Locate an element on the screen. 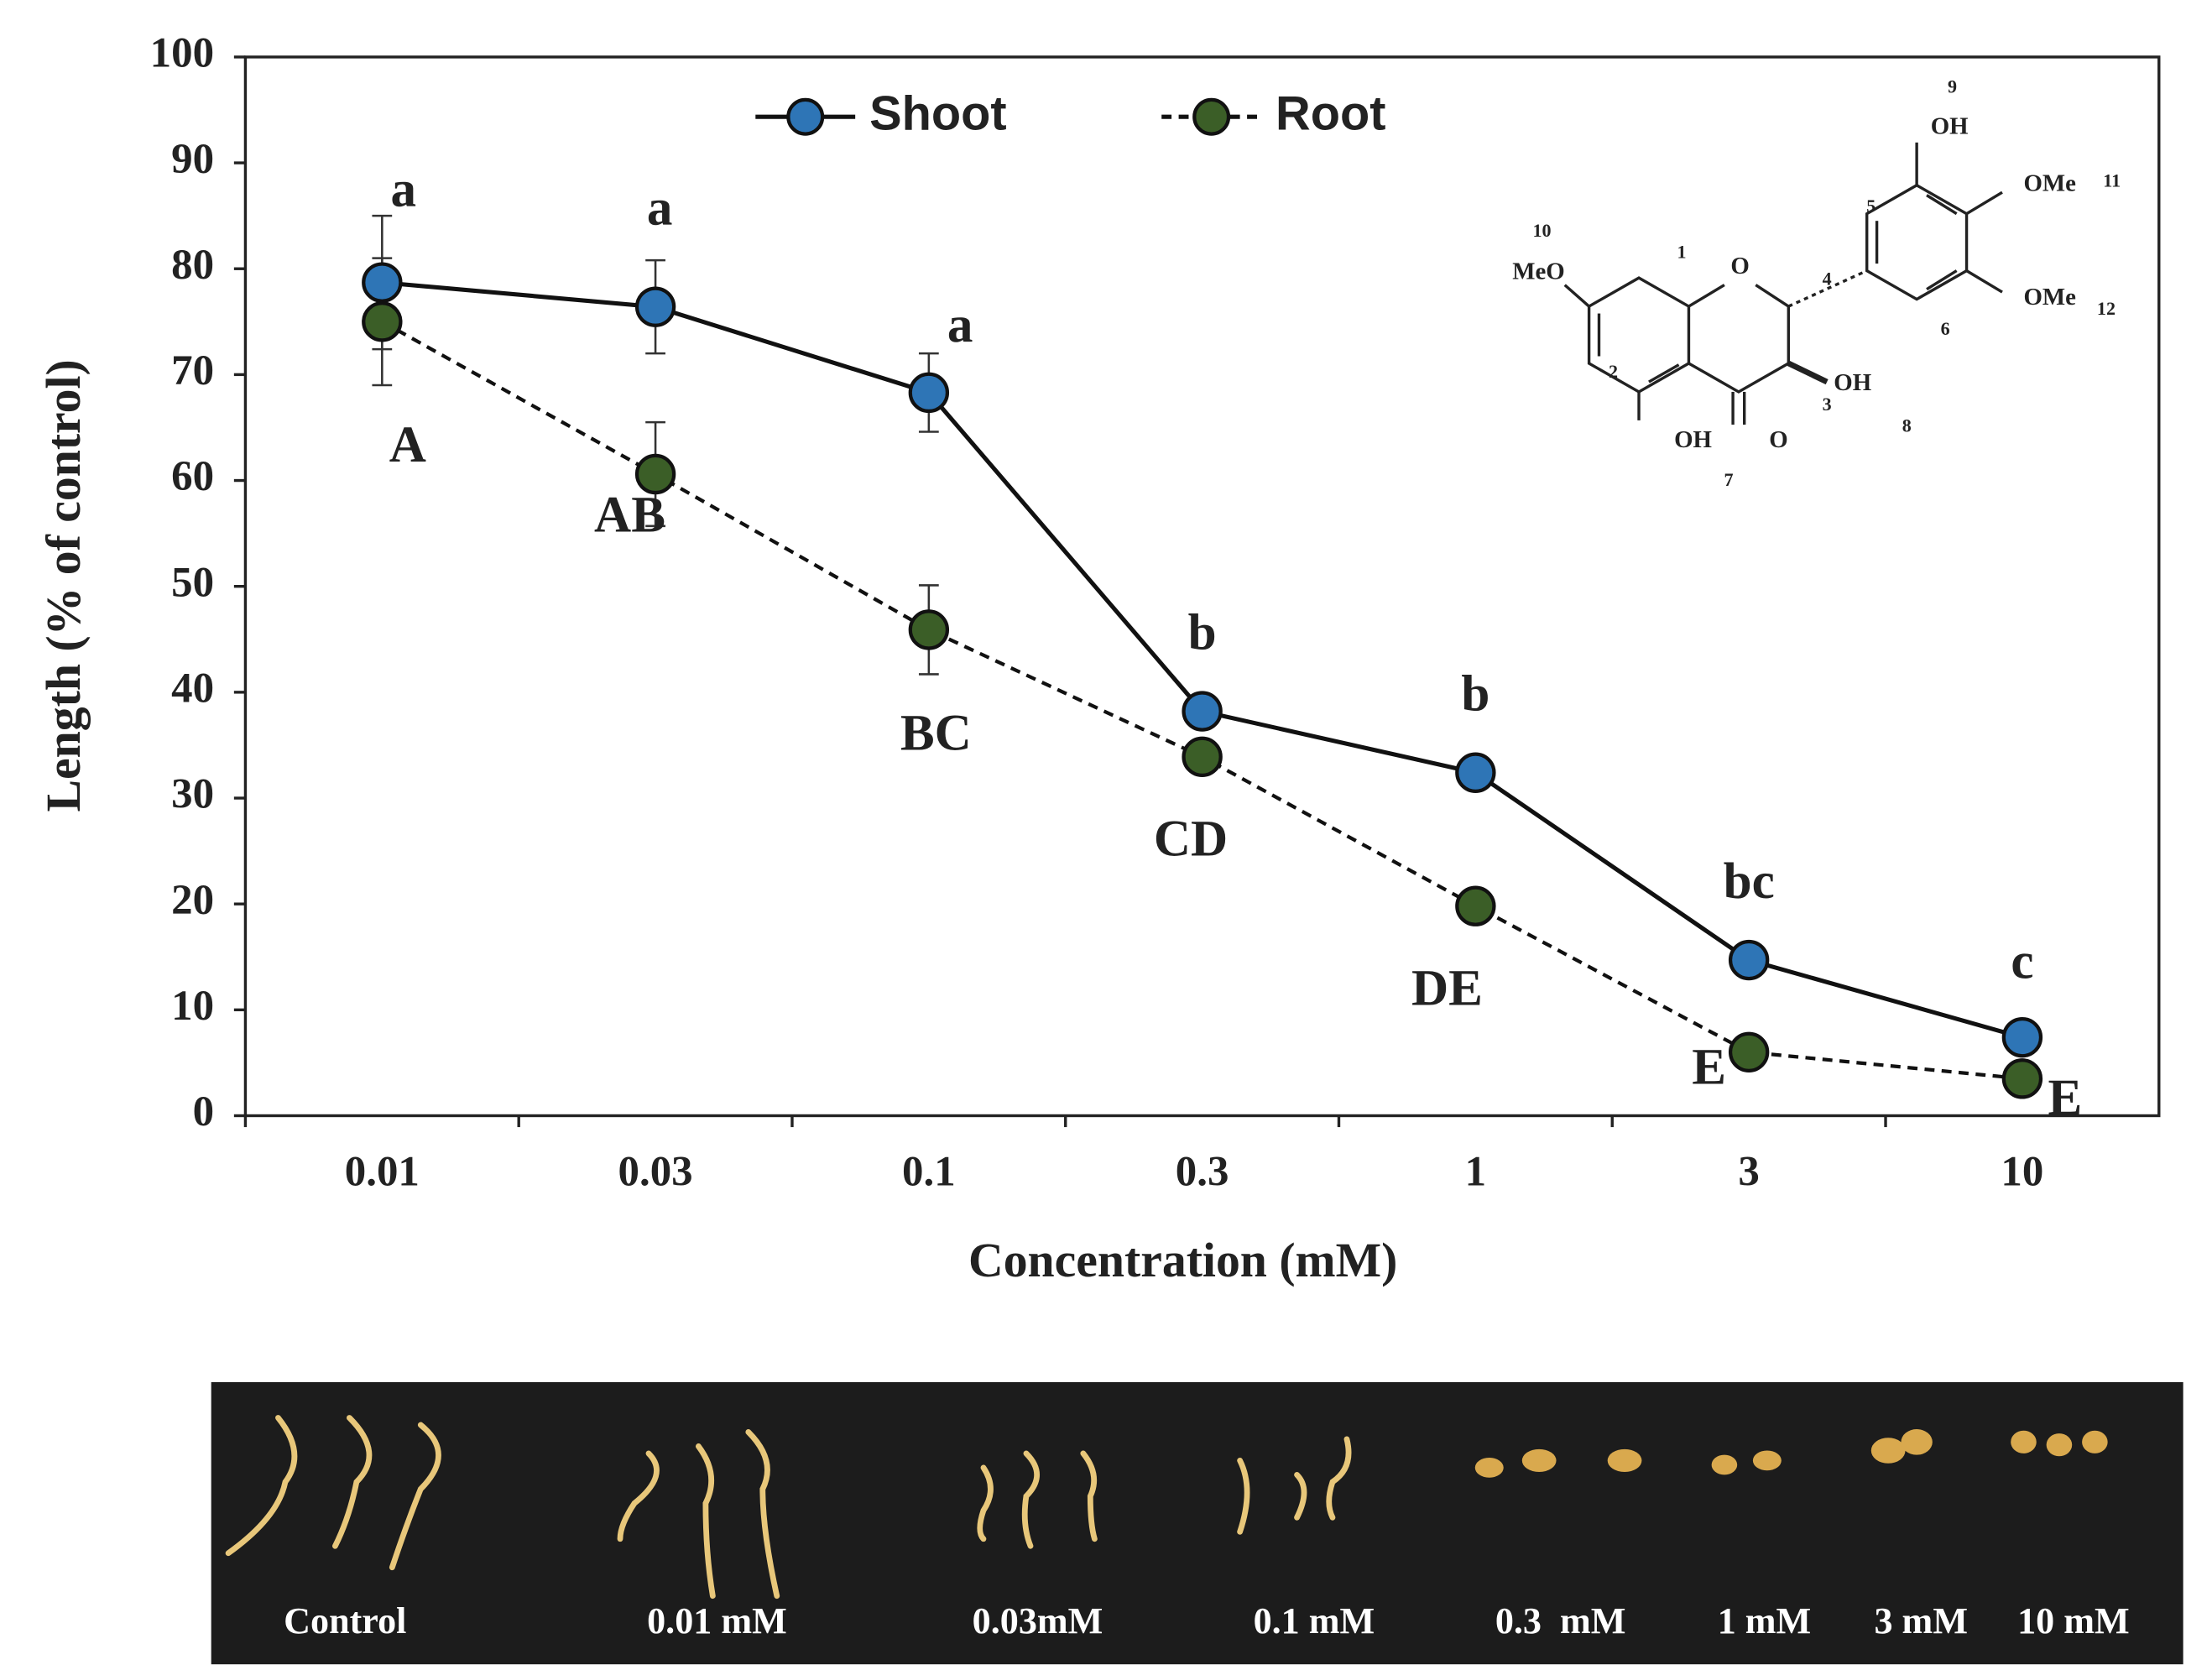  y-tick-label: 20 is located at coordinates (192, 900).